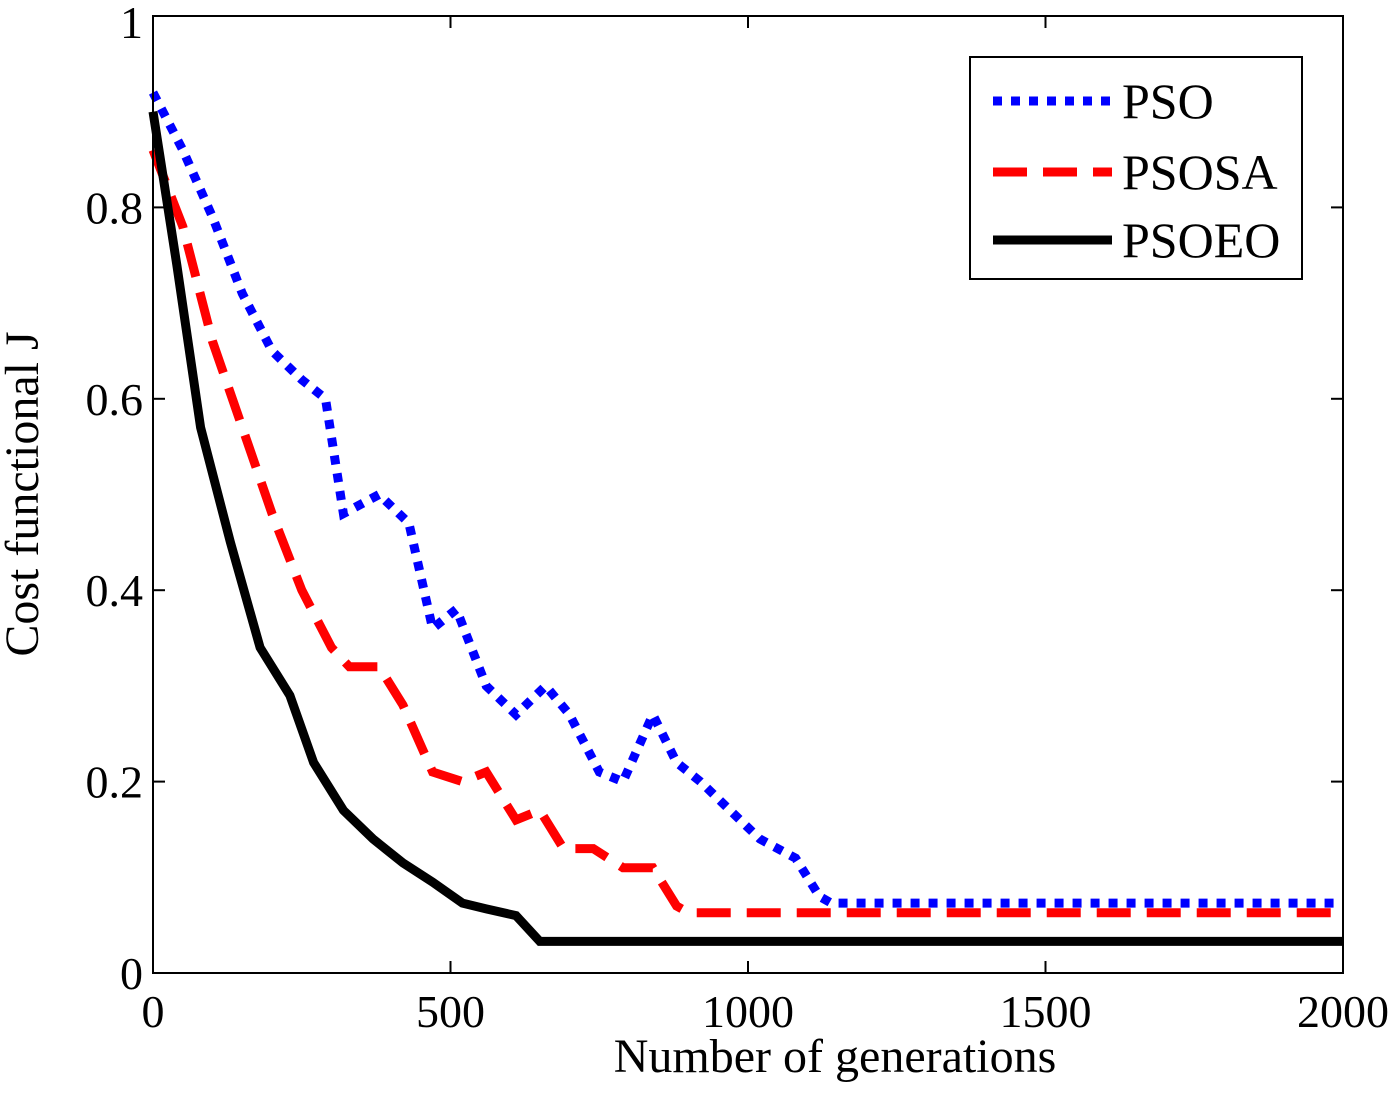  What do you see at coordinates (131, 24) in the screenshot?
I see `y-tick-label: 1` at bounding box center [131, 24].